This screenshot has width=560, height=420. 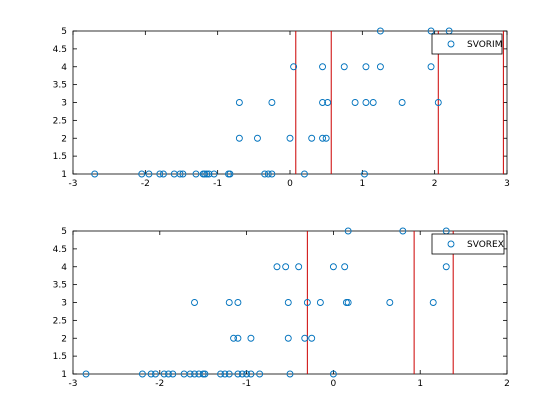 I want to click on legend-label: SVOREX, so click(x=485, y=245).